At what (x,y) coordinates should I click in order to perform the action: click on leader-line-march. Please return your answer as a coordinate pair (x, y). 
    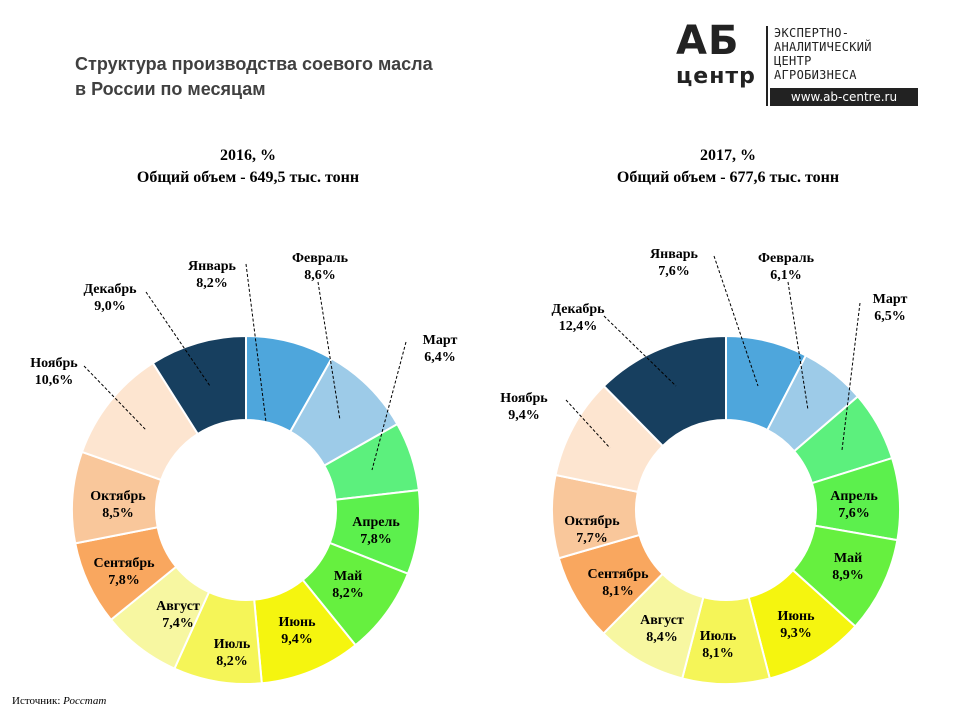
    Looking at the image, I should click on (389, 406).